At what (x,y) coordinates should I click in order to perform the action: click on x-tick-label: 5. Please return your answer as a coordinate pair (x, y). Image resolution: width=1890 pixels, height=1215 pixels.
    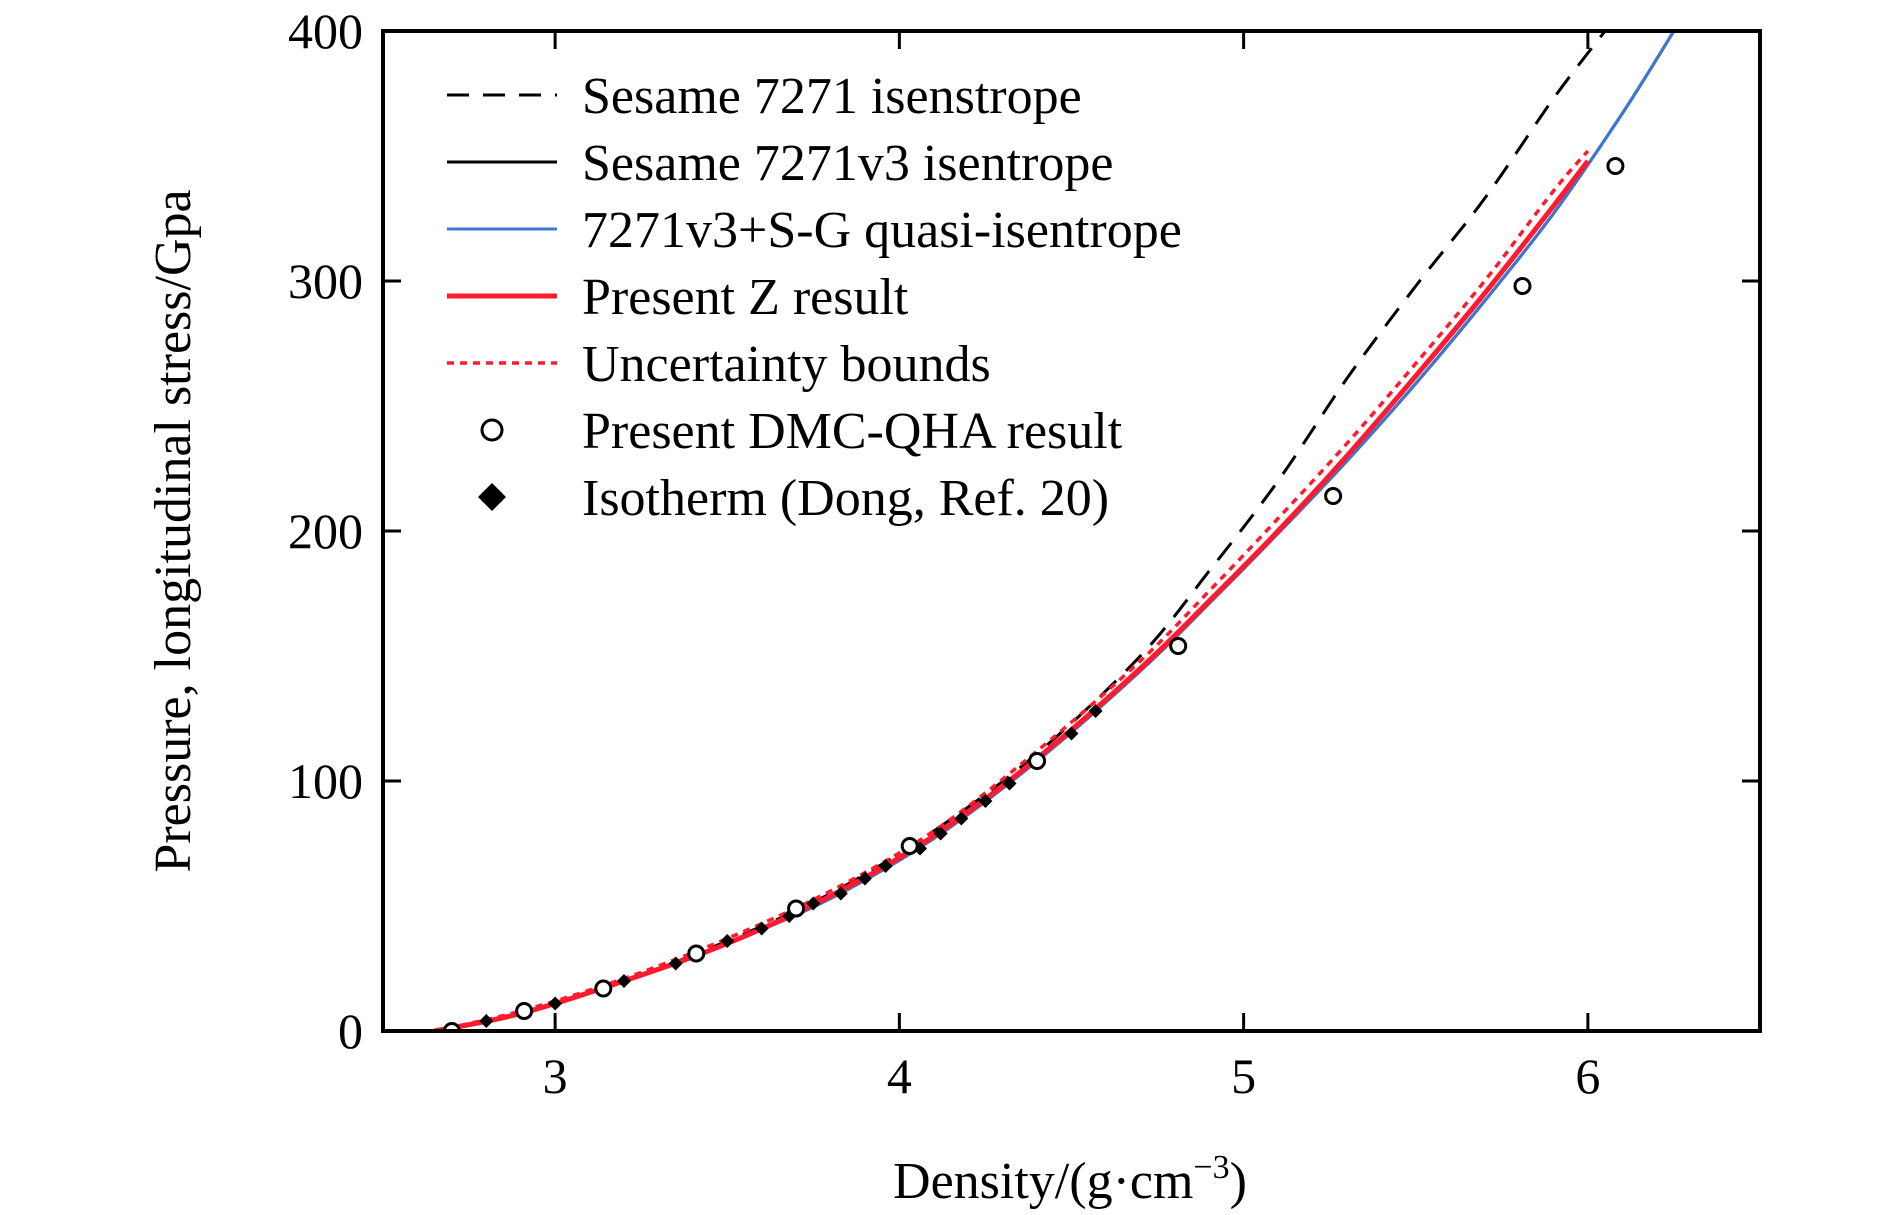
    Looking at the image, I should click on (1243, 1076).